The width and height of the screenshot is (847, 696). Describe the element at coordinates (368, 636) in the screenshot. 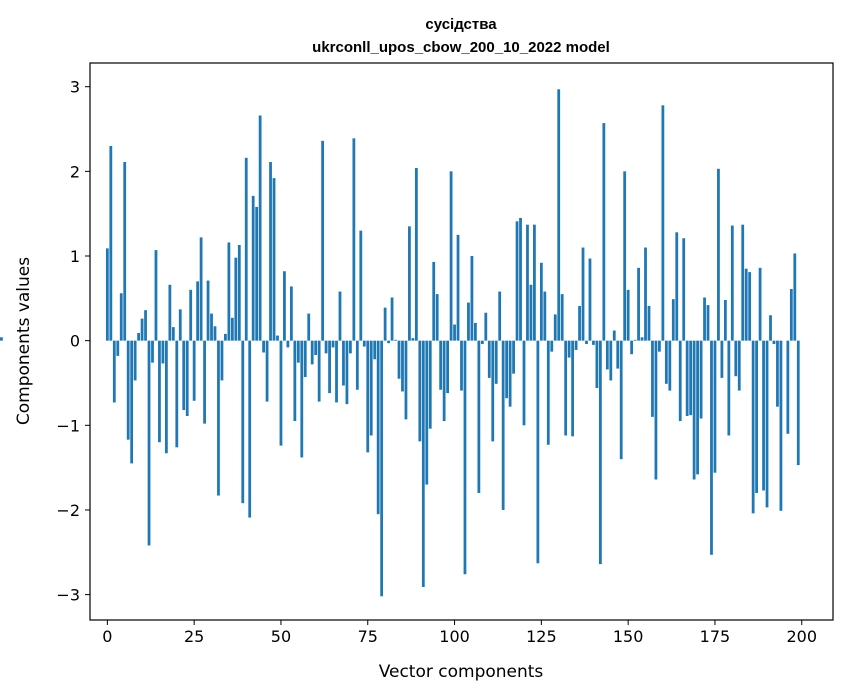

I see `x-tick-label: 75` at that location.